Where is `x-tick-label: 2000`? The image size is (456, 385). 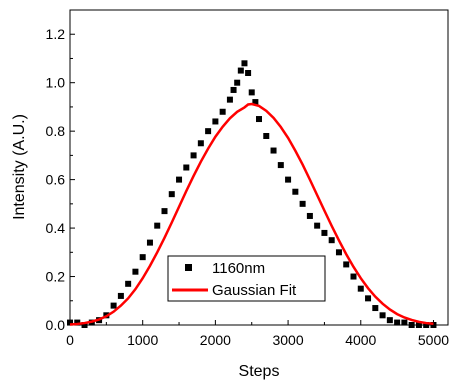 x-tick-label: 2000 is located at coordinates (215, 340).